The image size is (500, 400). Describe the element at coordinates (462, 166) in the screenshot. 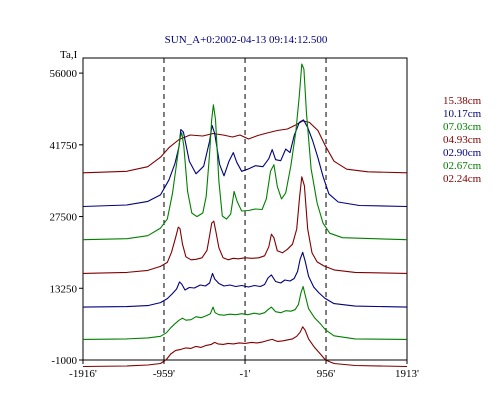

I see `legend-entry-5: 02.67cm` at that location.